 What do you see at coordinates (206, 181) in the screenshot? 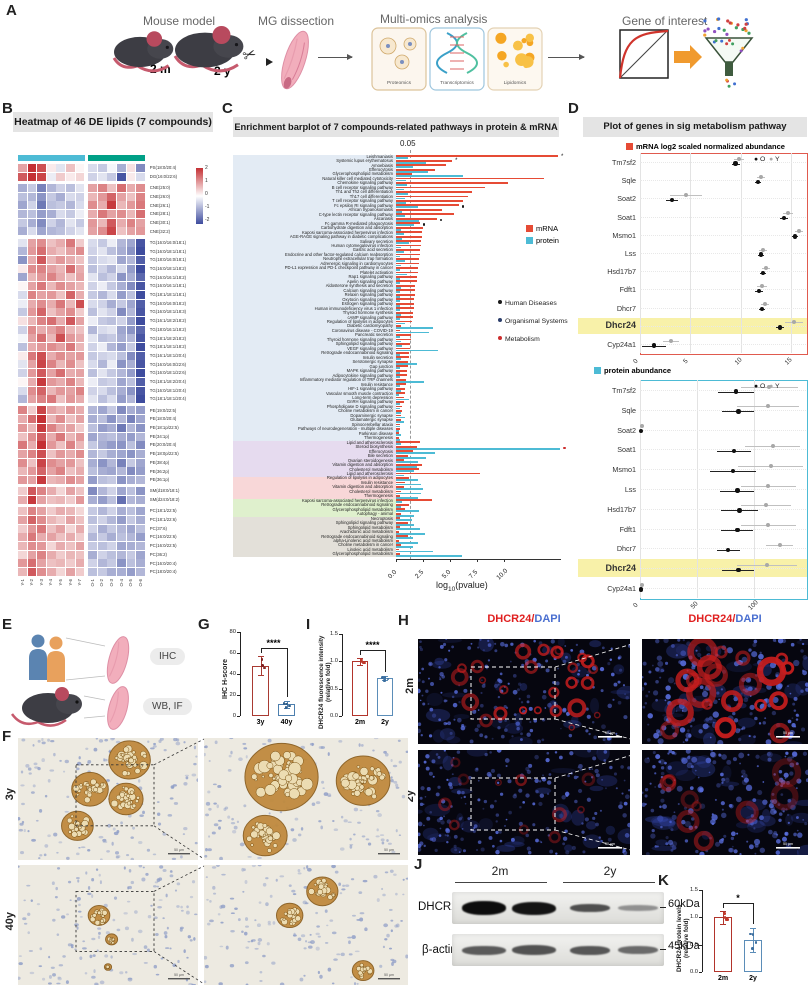
I see `heatmap-colorbar-tick: 1` at bounding box center [206, 181].